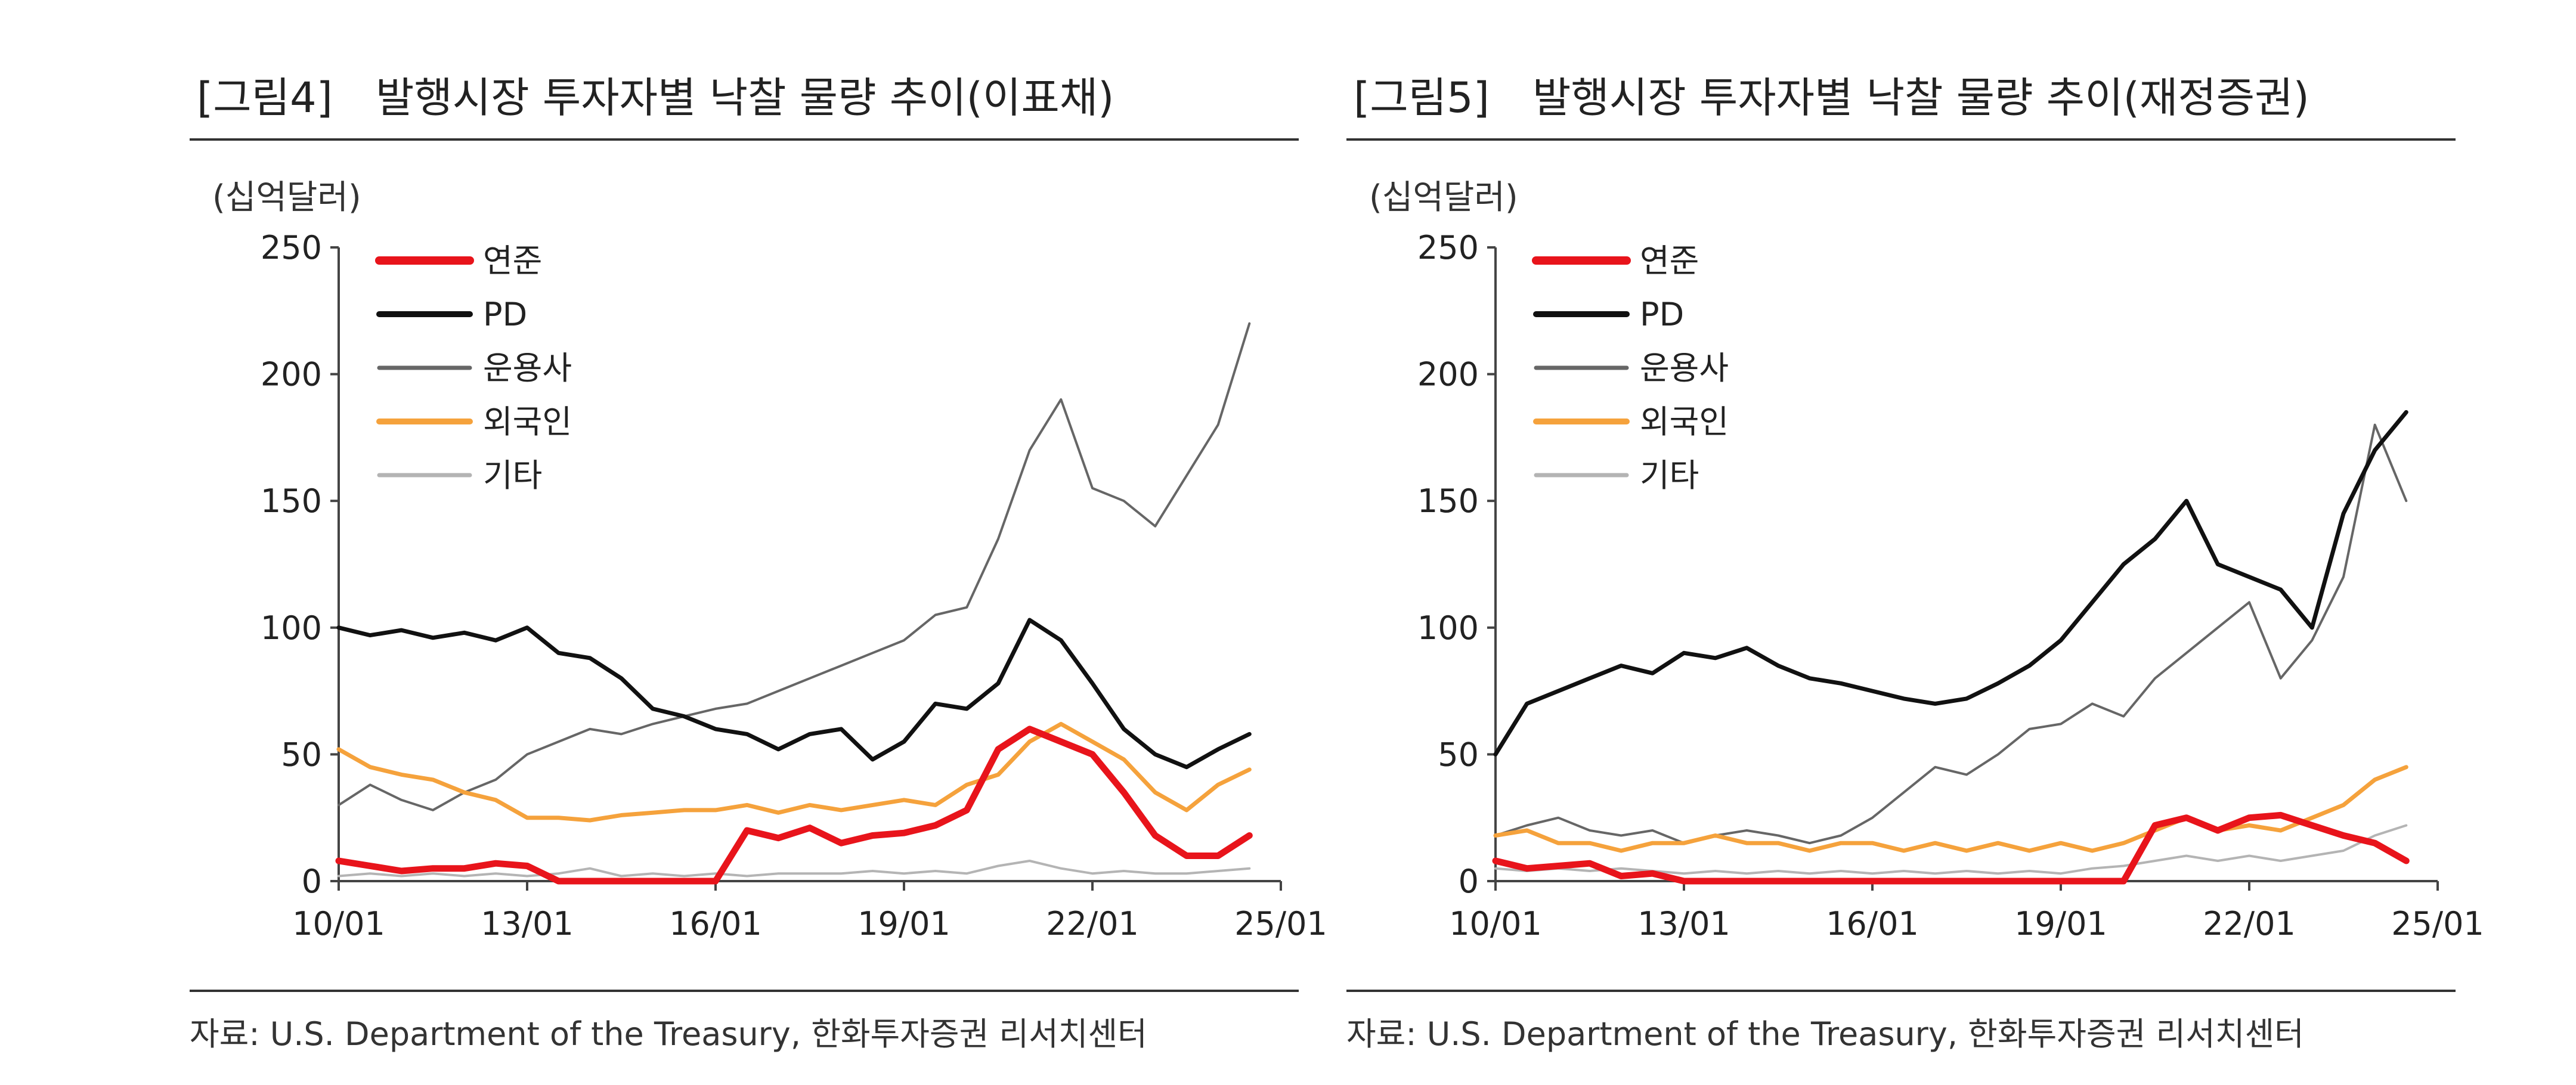 The image size is (2576, 1085). Describe the element at coordinates (745, 991) in the screenshot. I see `figure-4-bottom-rule` at that location.